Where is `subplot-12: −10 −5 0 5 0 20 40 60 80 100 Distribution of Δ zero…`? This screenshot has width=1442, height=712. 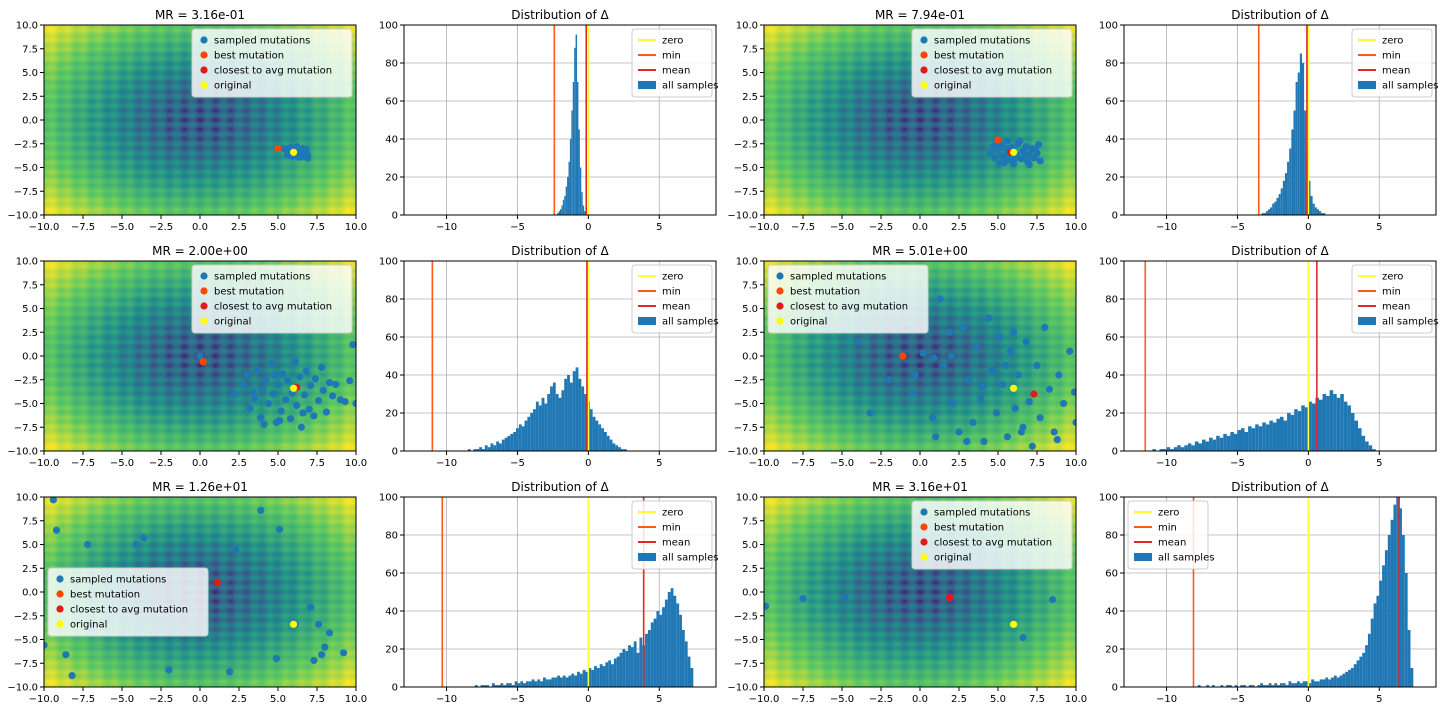 subplot-12: −10 −5 0 5 0 20 40 60 80 100 Distribution of Δ zero… is located at coordinates (1268, 592).